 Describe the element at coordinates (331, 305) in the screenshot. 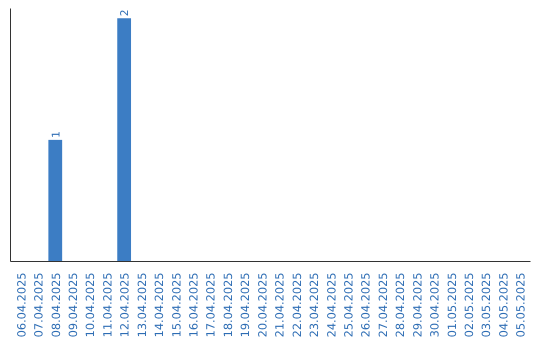

I see `x-tick-label: 24.04.2025` at that location.